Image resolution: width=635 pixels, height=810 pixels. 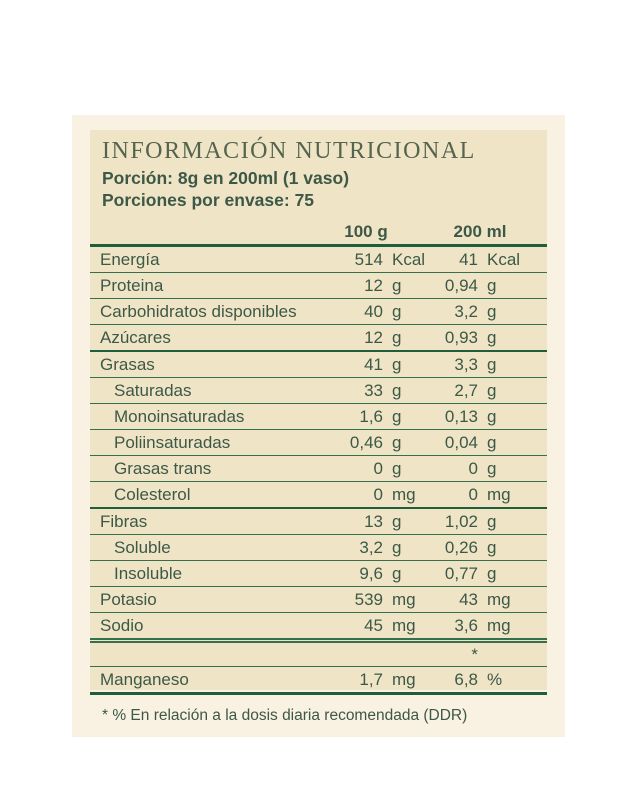 What do you see at coordinates (318, 495) in the screenshot?
I see `table-row: Colesterol 0 mg 0 mg` at bounding box center [318, 495].